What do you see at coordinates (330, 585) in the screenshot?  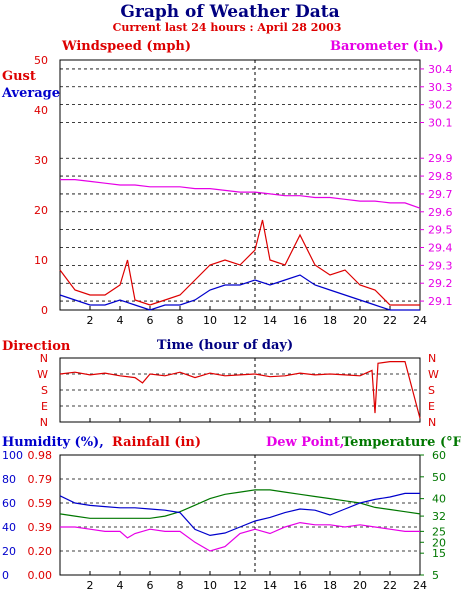 I see `hum-xtick-label: 18` at bounding box center [330, 585].